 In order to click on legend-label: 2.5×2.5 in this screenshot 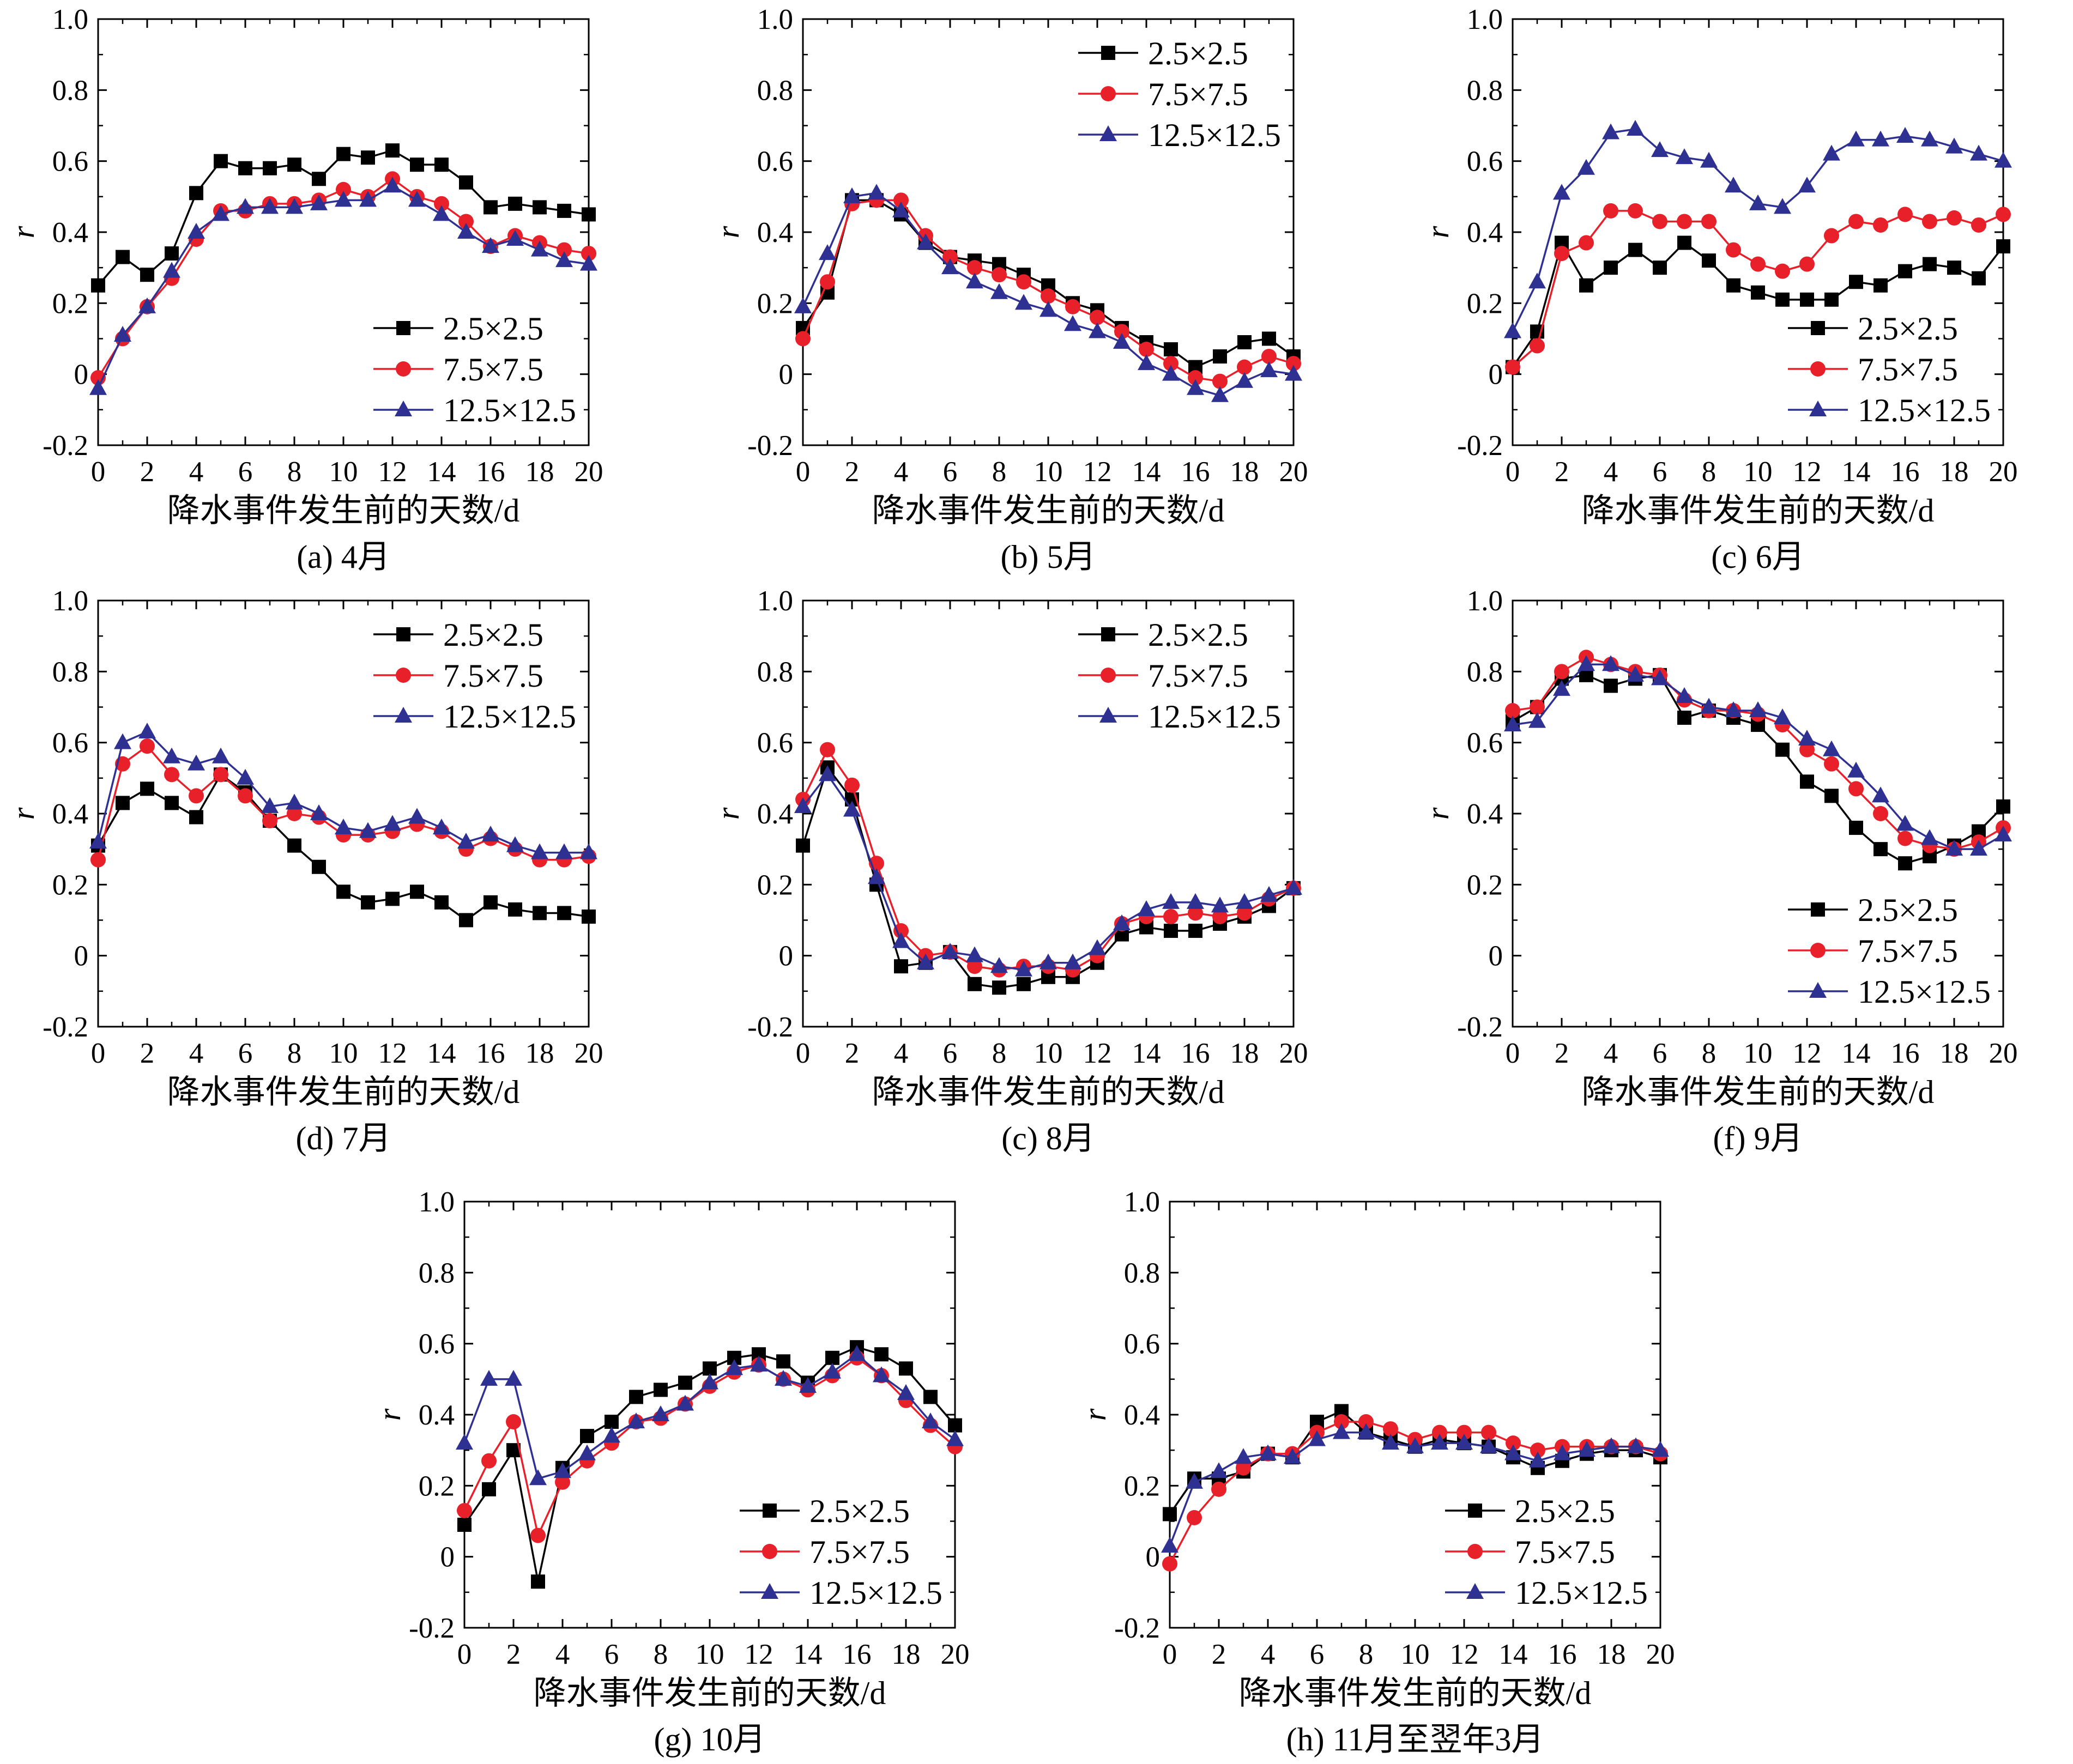, I will do `click(493, 635)`.